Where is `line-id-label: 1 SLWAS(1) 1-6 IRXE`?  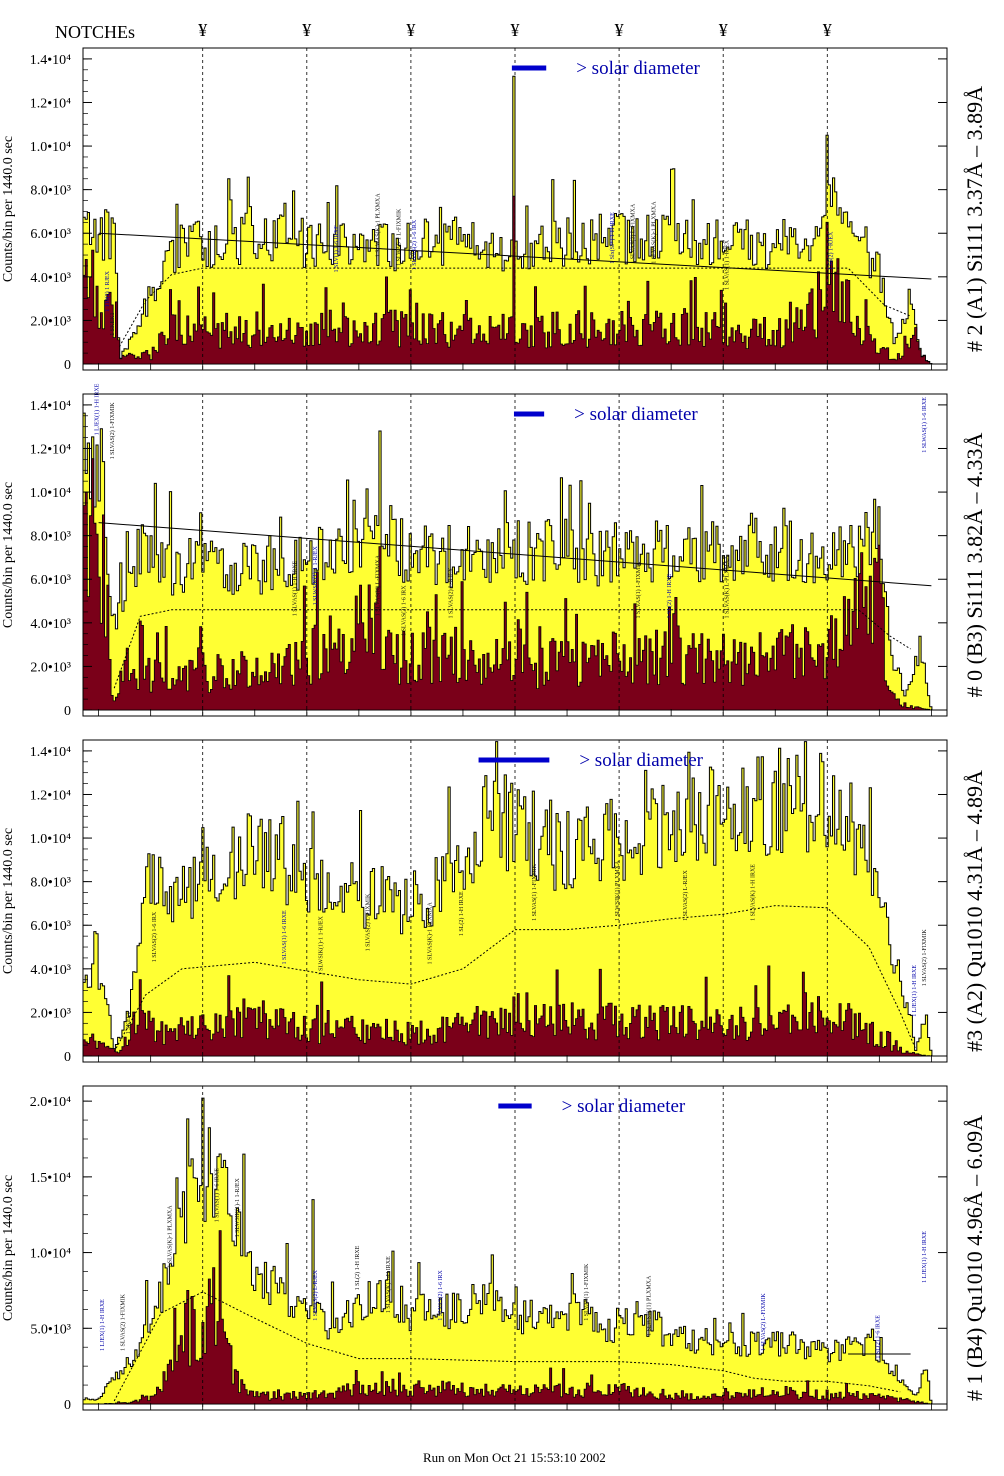
line-id-label: 1 SLWAS(1) 1-6 IRXE is located at coordinates (924, 425).